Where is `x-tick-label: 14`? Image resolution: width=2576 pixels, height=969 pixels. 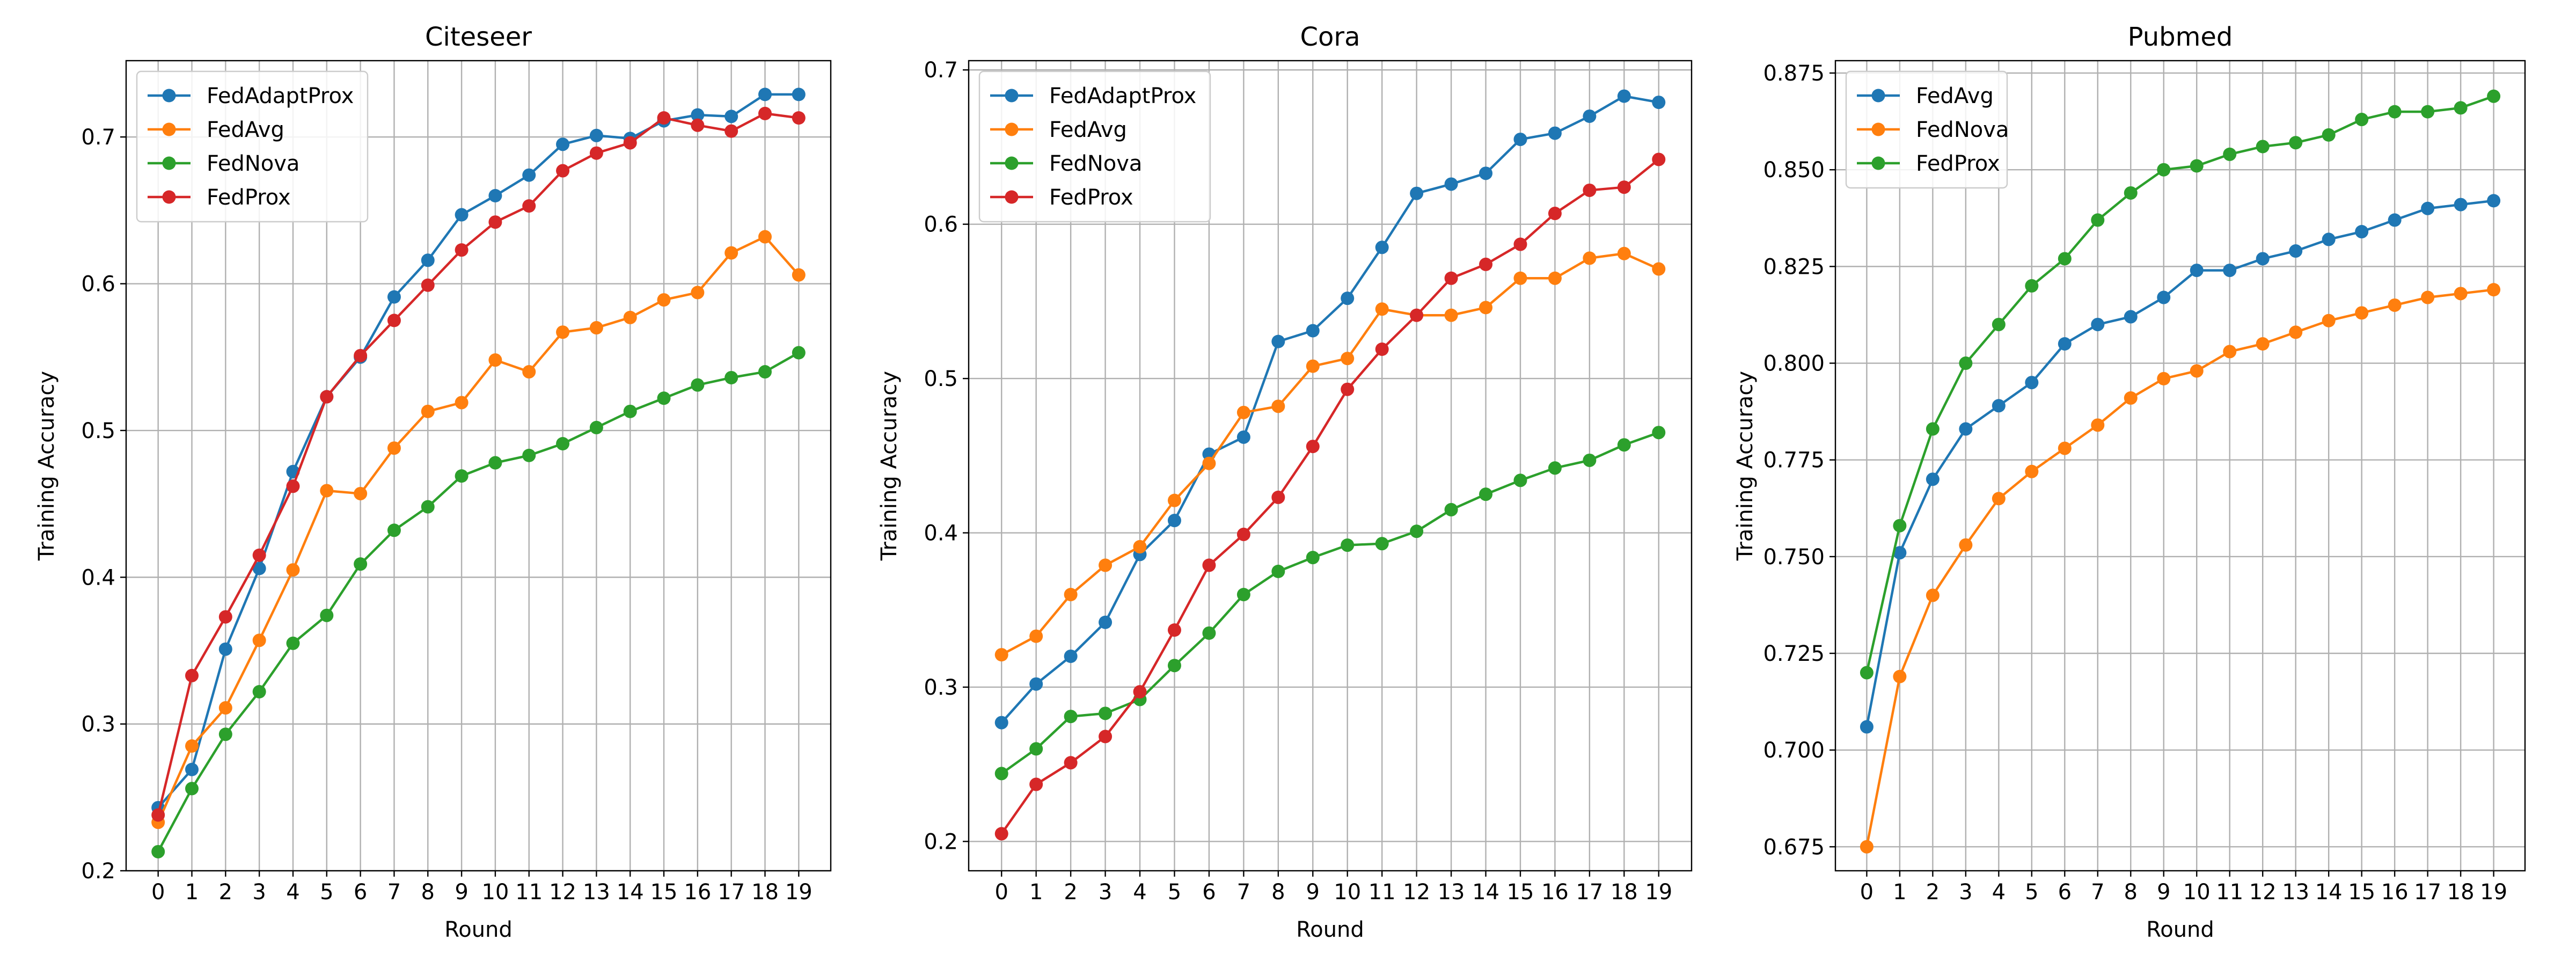
x-tick-label: 14 is located at coordinates (2329, 892).